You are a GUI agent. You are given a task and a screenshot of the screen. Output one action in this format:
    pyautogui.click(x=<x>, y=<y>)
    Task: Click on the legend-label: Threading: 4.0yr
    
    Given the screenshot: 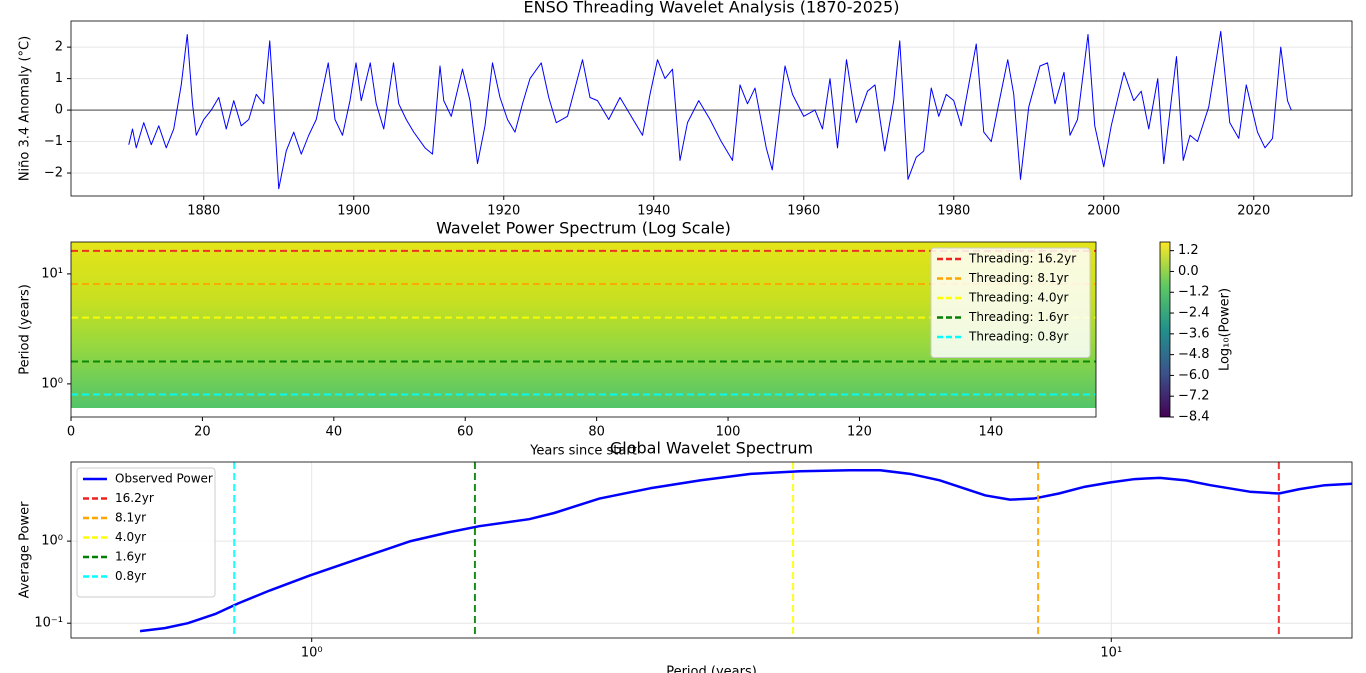 What is the action you would take?
    pyautogui.click(x=1018, y=298)
    